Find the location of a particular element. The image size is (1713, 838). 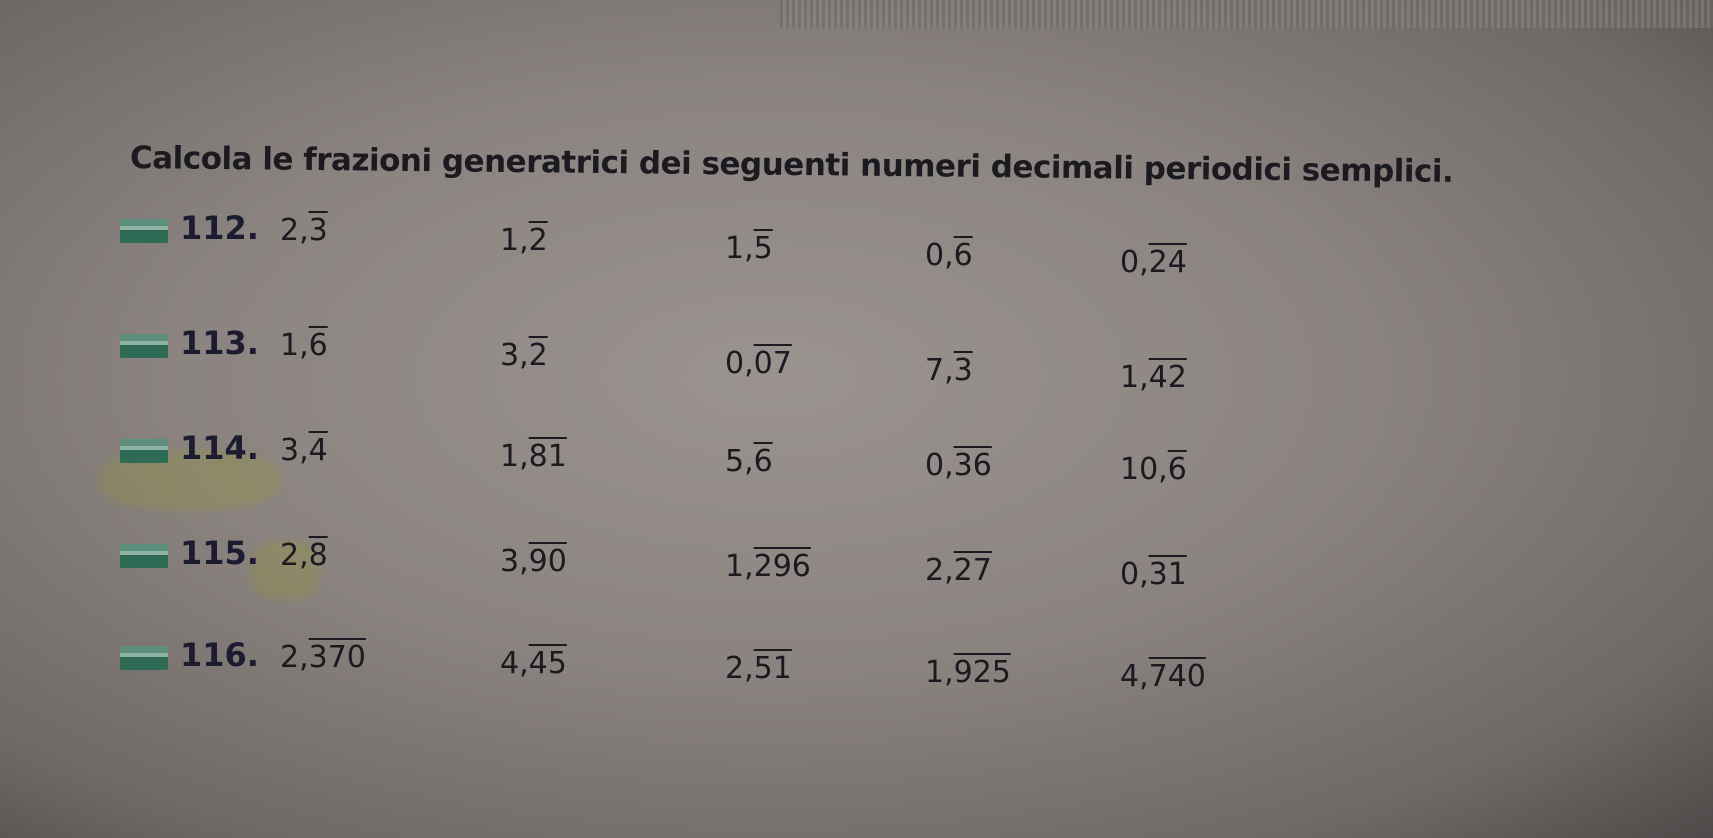

periodic-decimal: 3,2 is located at coordinates (524, 355).